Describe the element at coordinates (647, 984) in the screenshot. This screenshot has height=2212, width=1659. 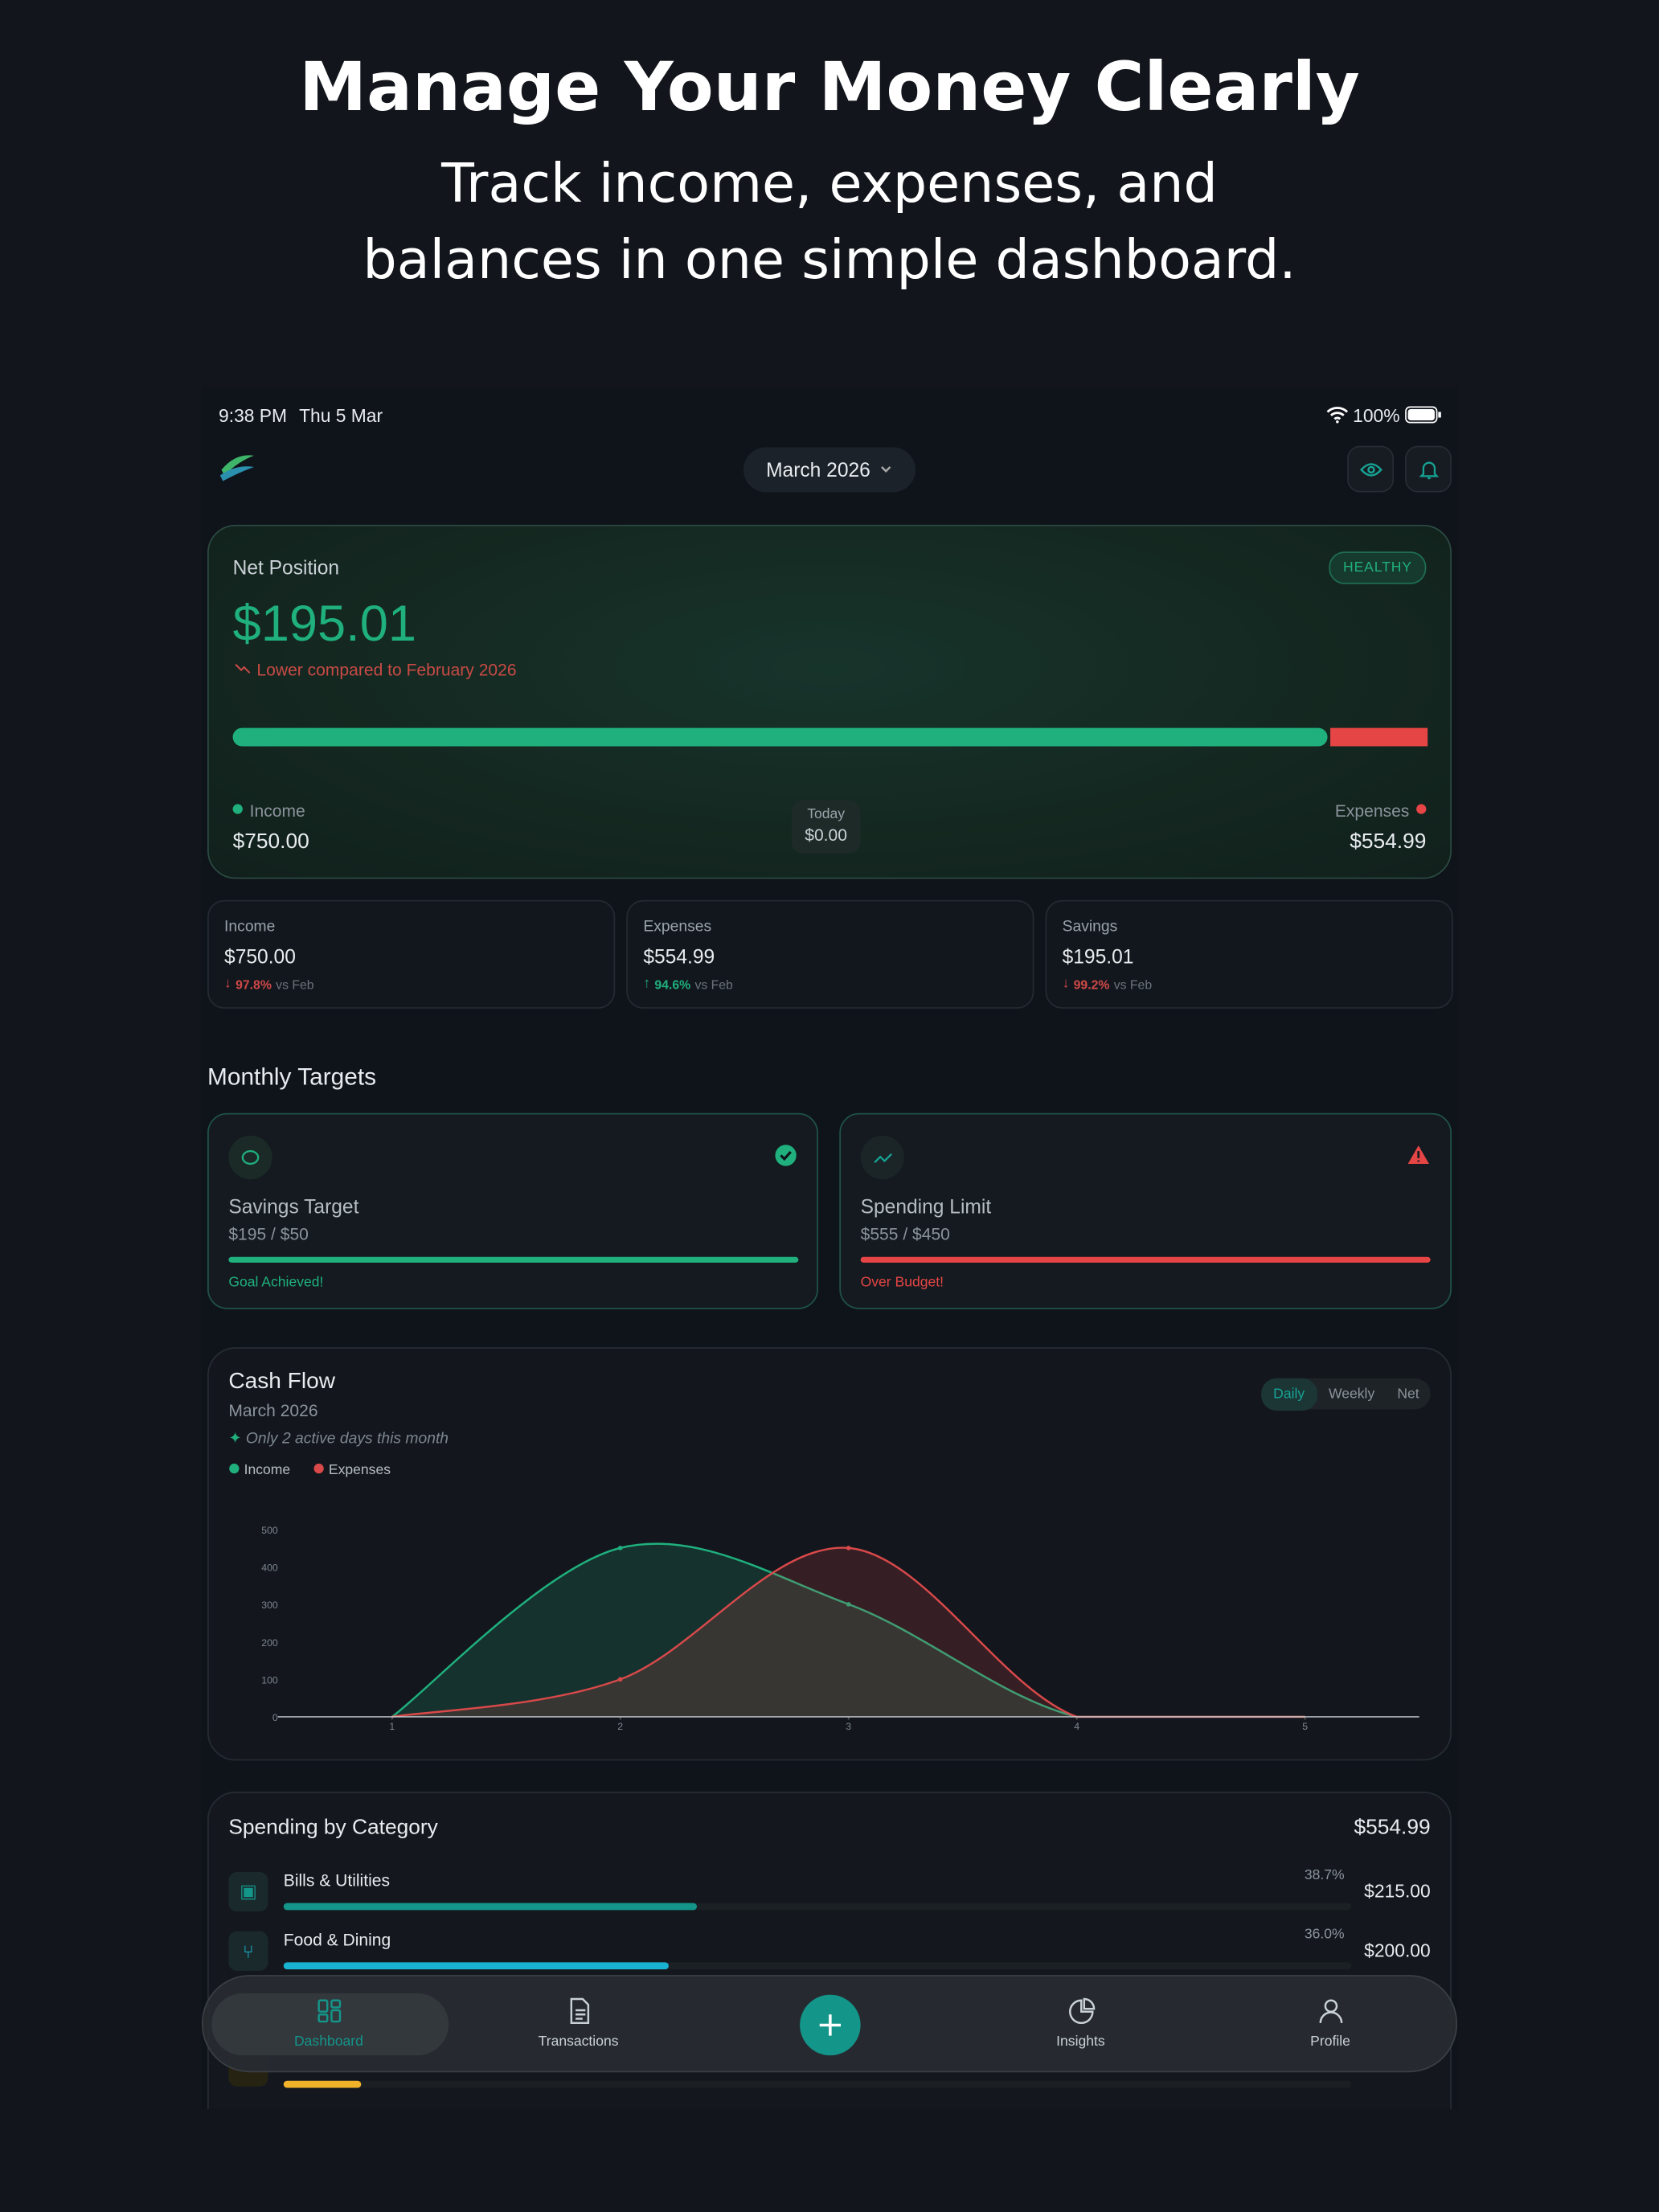
I see `change-arrow: ↑` at that location.